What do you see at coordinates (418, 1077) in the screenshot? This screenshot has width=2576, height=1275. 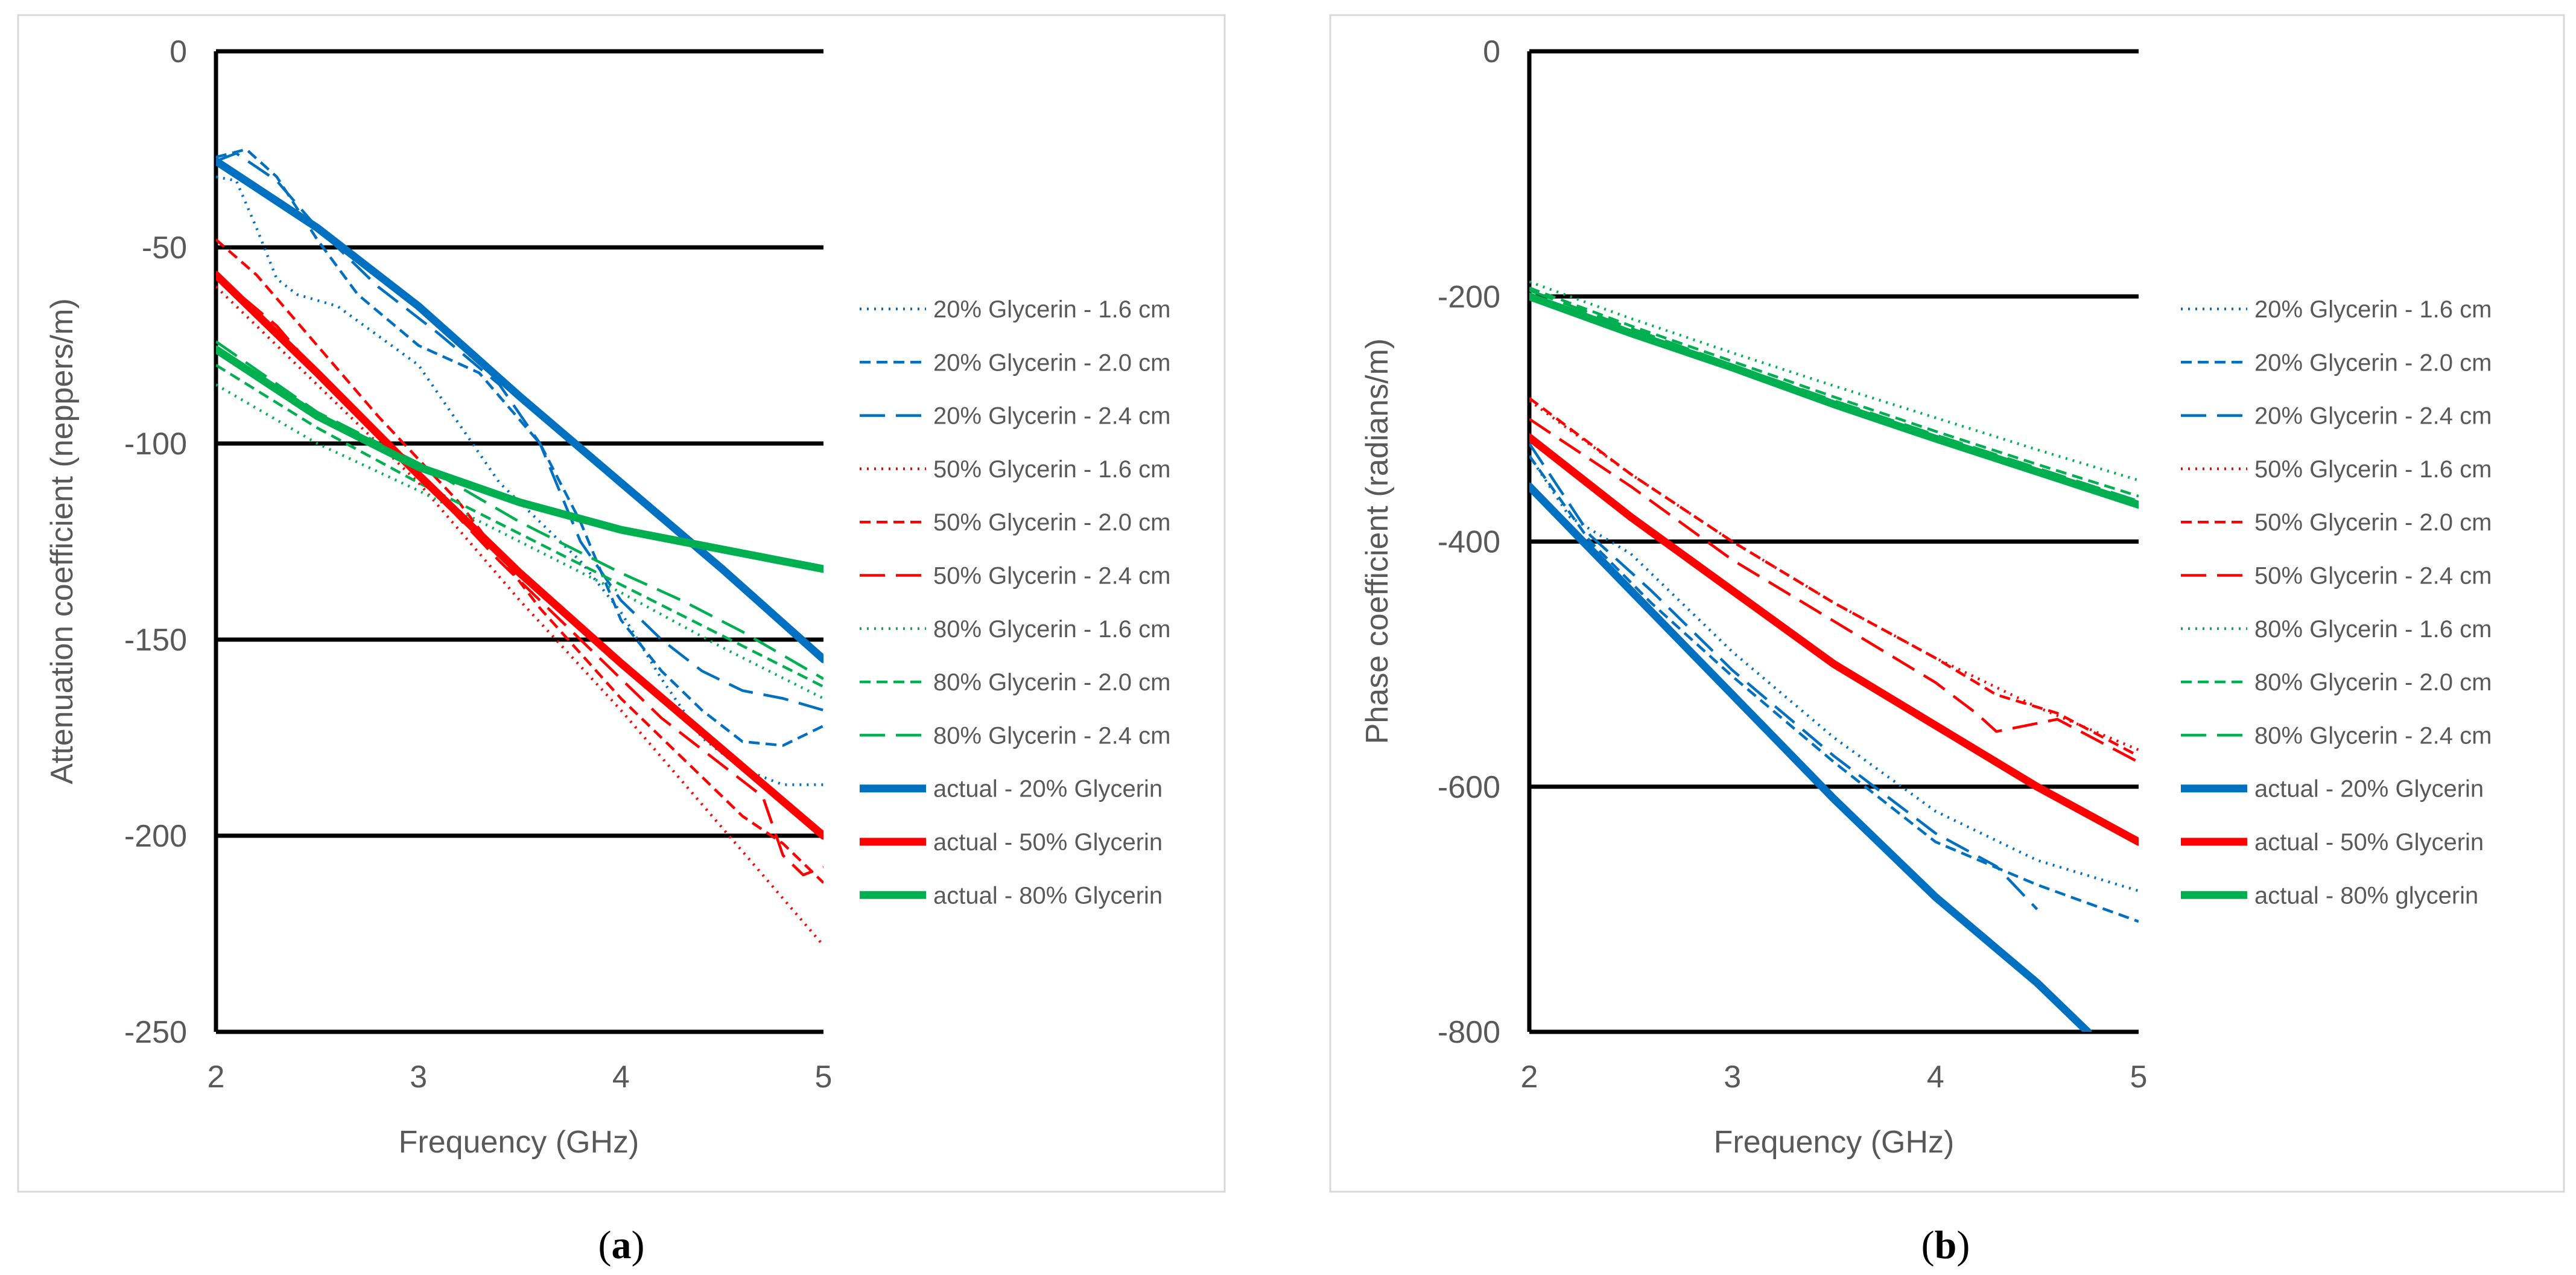 I see `chart-a-x-tick-label: 3` at bounding box center [418, 1077].